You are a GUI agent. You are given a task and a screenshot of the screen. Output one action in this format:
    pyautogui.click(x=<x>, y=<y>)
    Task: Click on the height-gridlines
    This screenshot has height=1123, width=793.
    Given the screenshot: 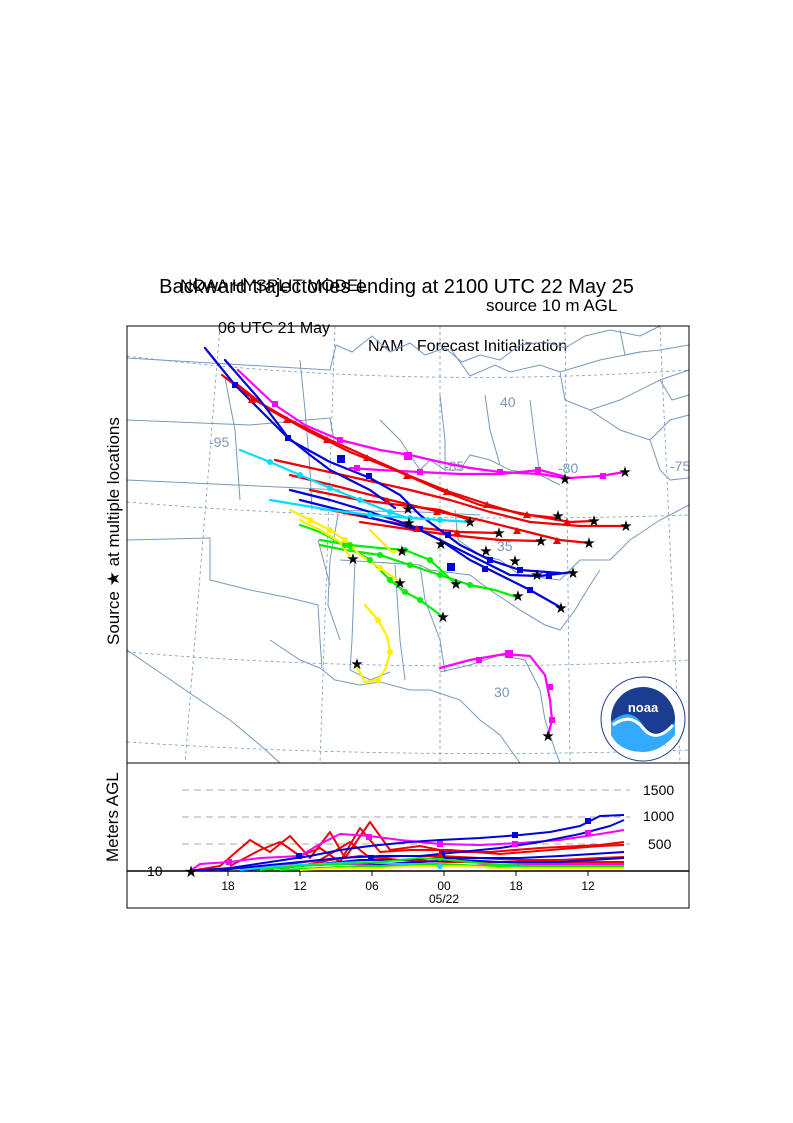 What is the action you would take?
    pyautogui.click(x=406, y=817)
    